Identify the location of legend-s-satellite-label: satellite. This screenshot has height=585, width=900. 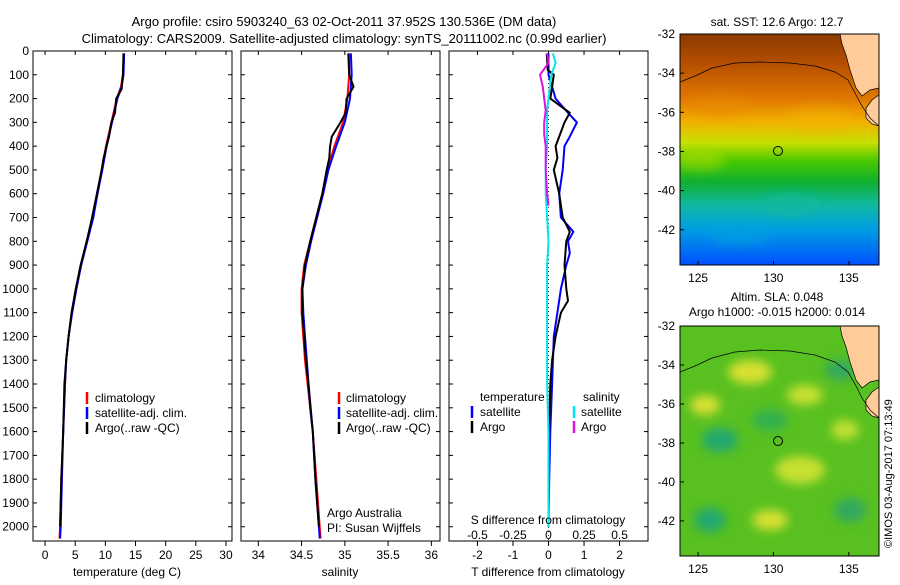
(601, 412).